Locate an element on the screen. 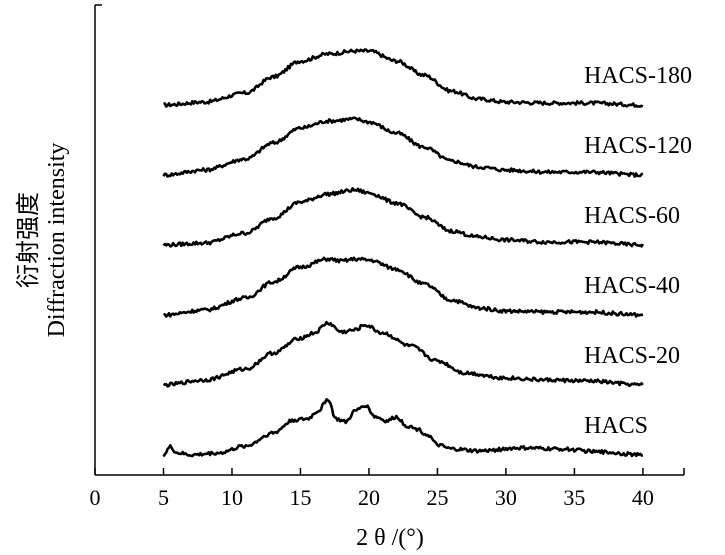 This screenshot has width=725, height=555. series-label: HACS is located at coordinates (616, 426).